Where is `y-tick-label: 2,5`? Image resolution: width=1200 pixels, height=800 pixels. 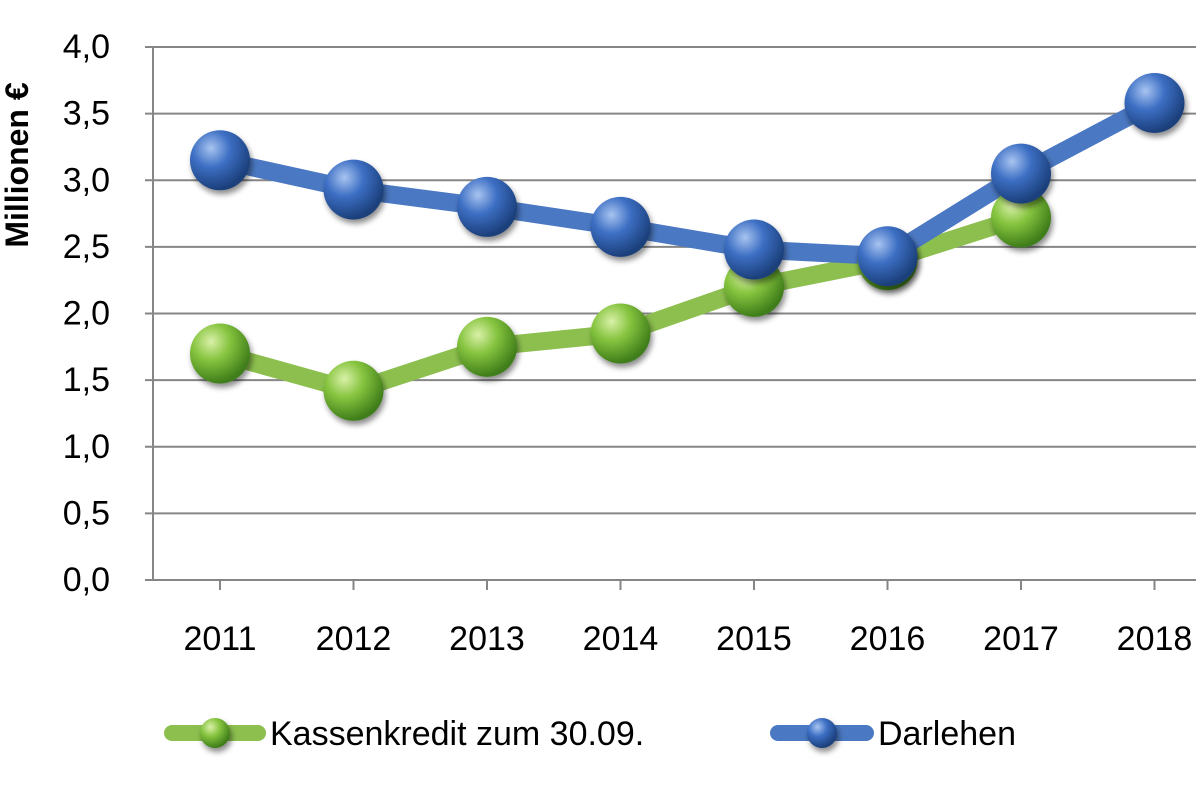
y-tick-label: 2,5 is located at coordinates (86, 247).